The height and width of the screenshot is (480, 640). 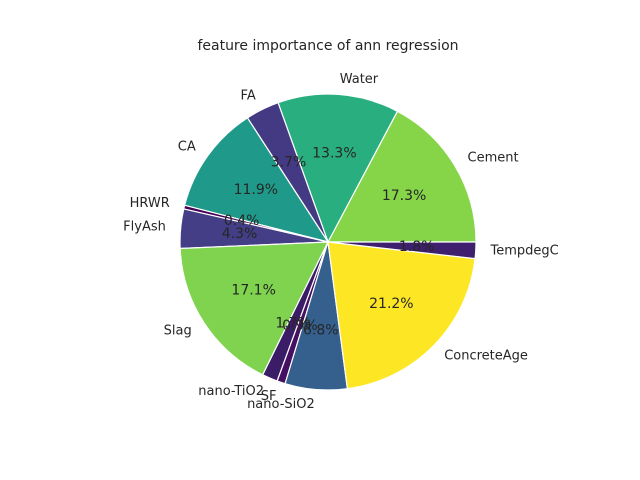 What do you see at coordinates (256, 190) in the screenshot?
I see `pct-label-ca: 11.9%` at bounding box center [256, 190].